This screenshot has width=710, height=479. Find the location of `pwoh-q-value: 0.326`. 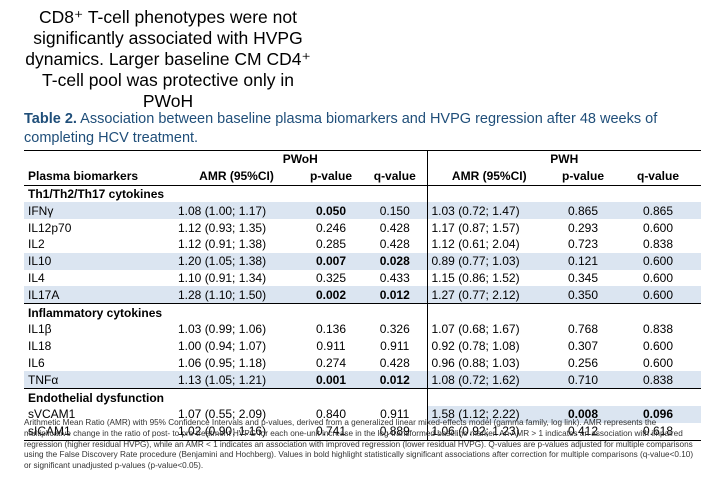

pwoh-q-value: 0.326 is located at coordinates (394, 329).